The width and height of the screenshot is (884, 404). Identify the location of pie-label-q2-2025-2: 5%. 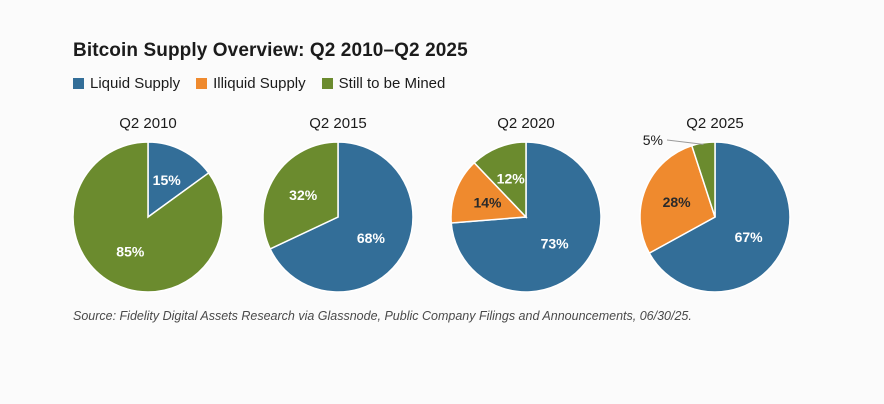
(653, 140).